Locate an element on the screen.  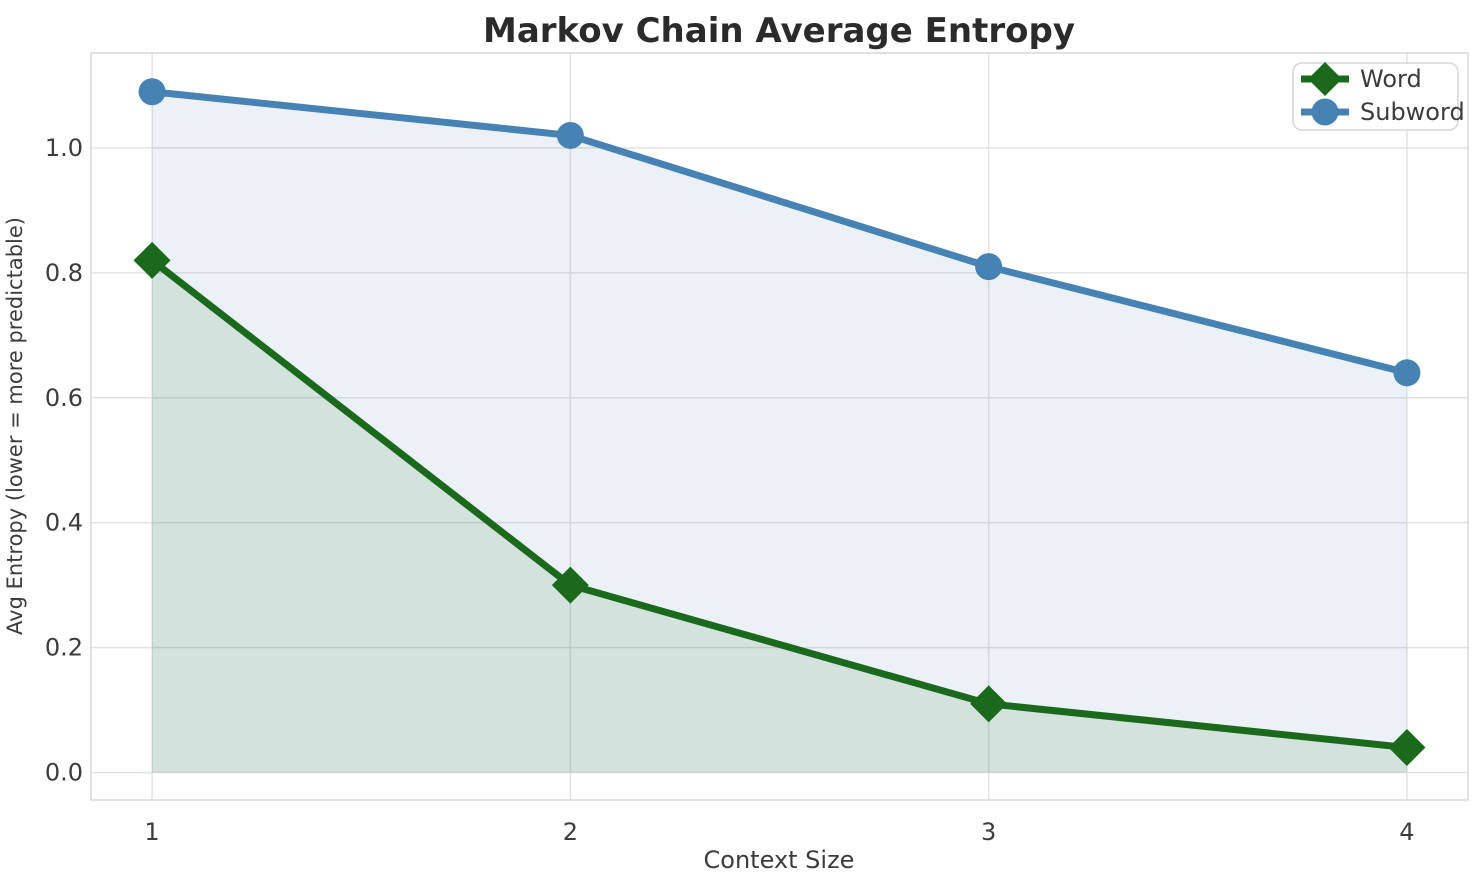
x-tick-label-3: 3 is located at coordinates (988, 832).